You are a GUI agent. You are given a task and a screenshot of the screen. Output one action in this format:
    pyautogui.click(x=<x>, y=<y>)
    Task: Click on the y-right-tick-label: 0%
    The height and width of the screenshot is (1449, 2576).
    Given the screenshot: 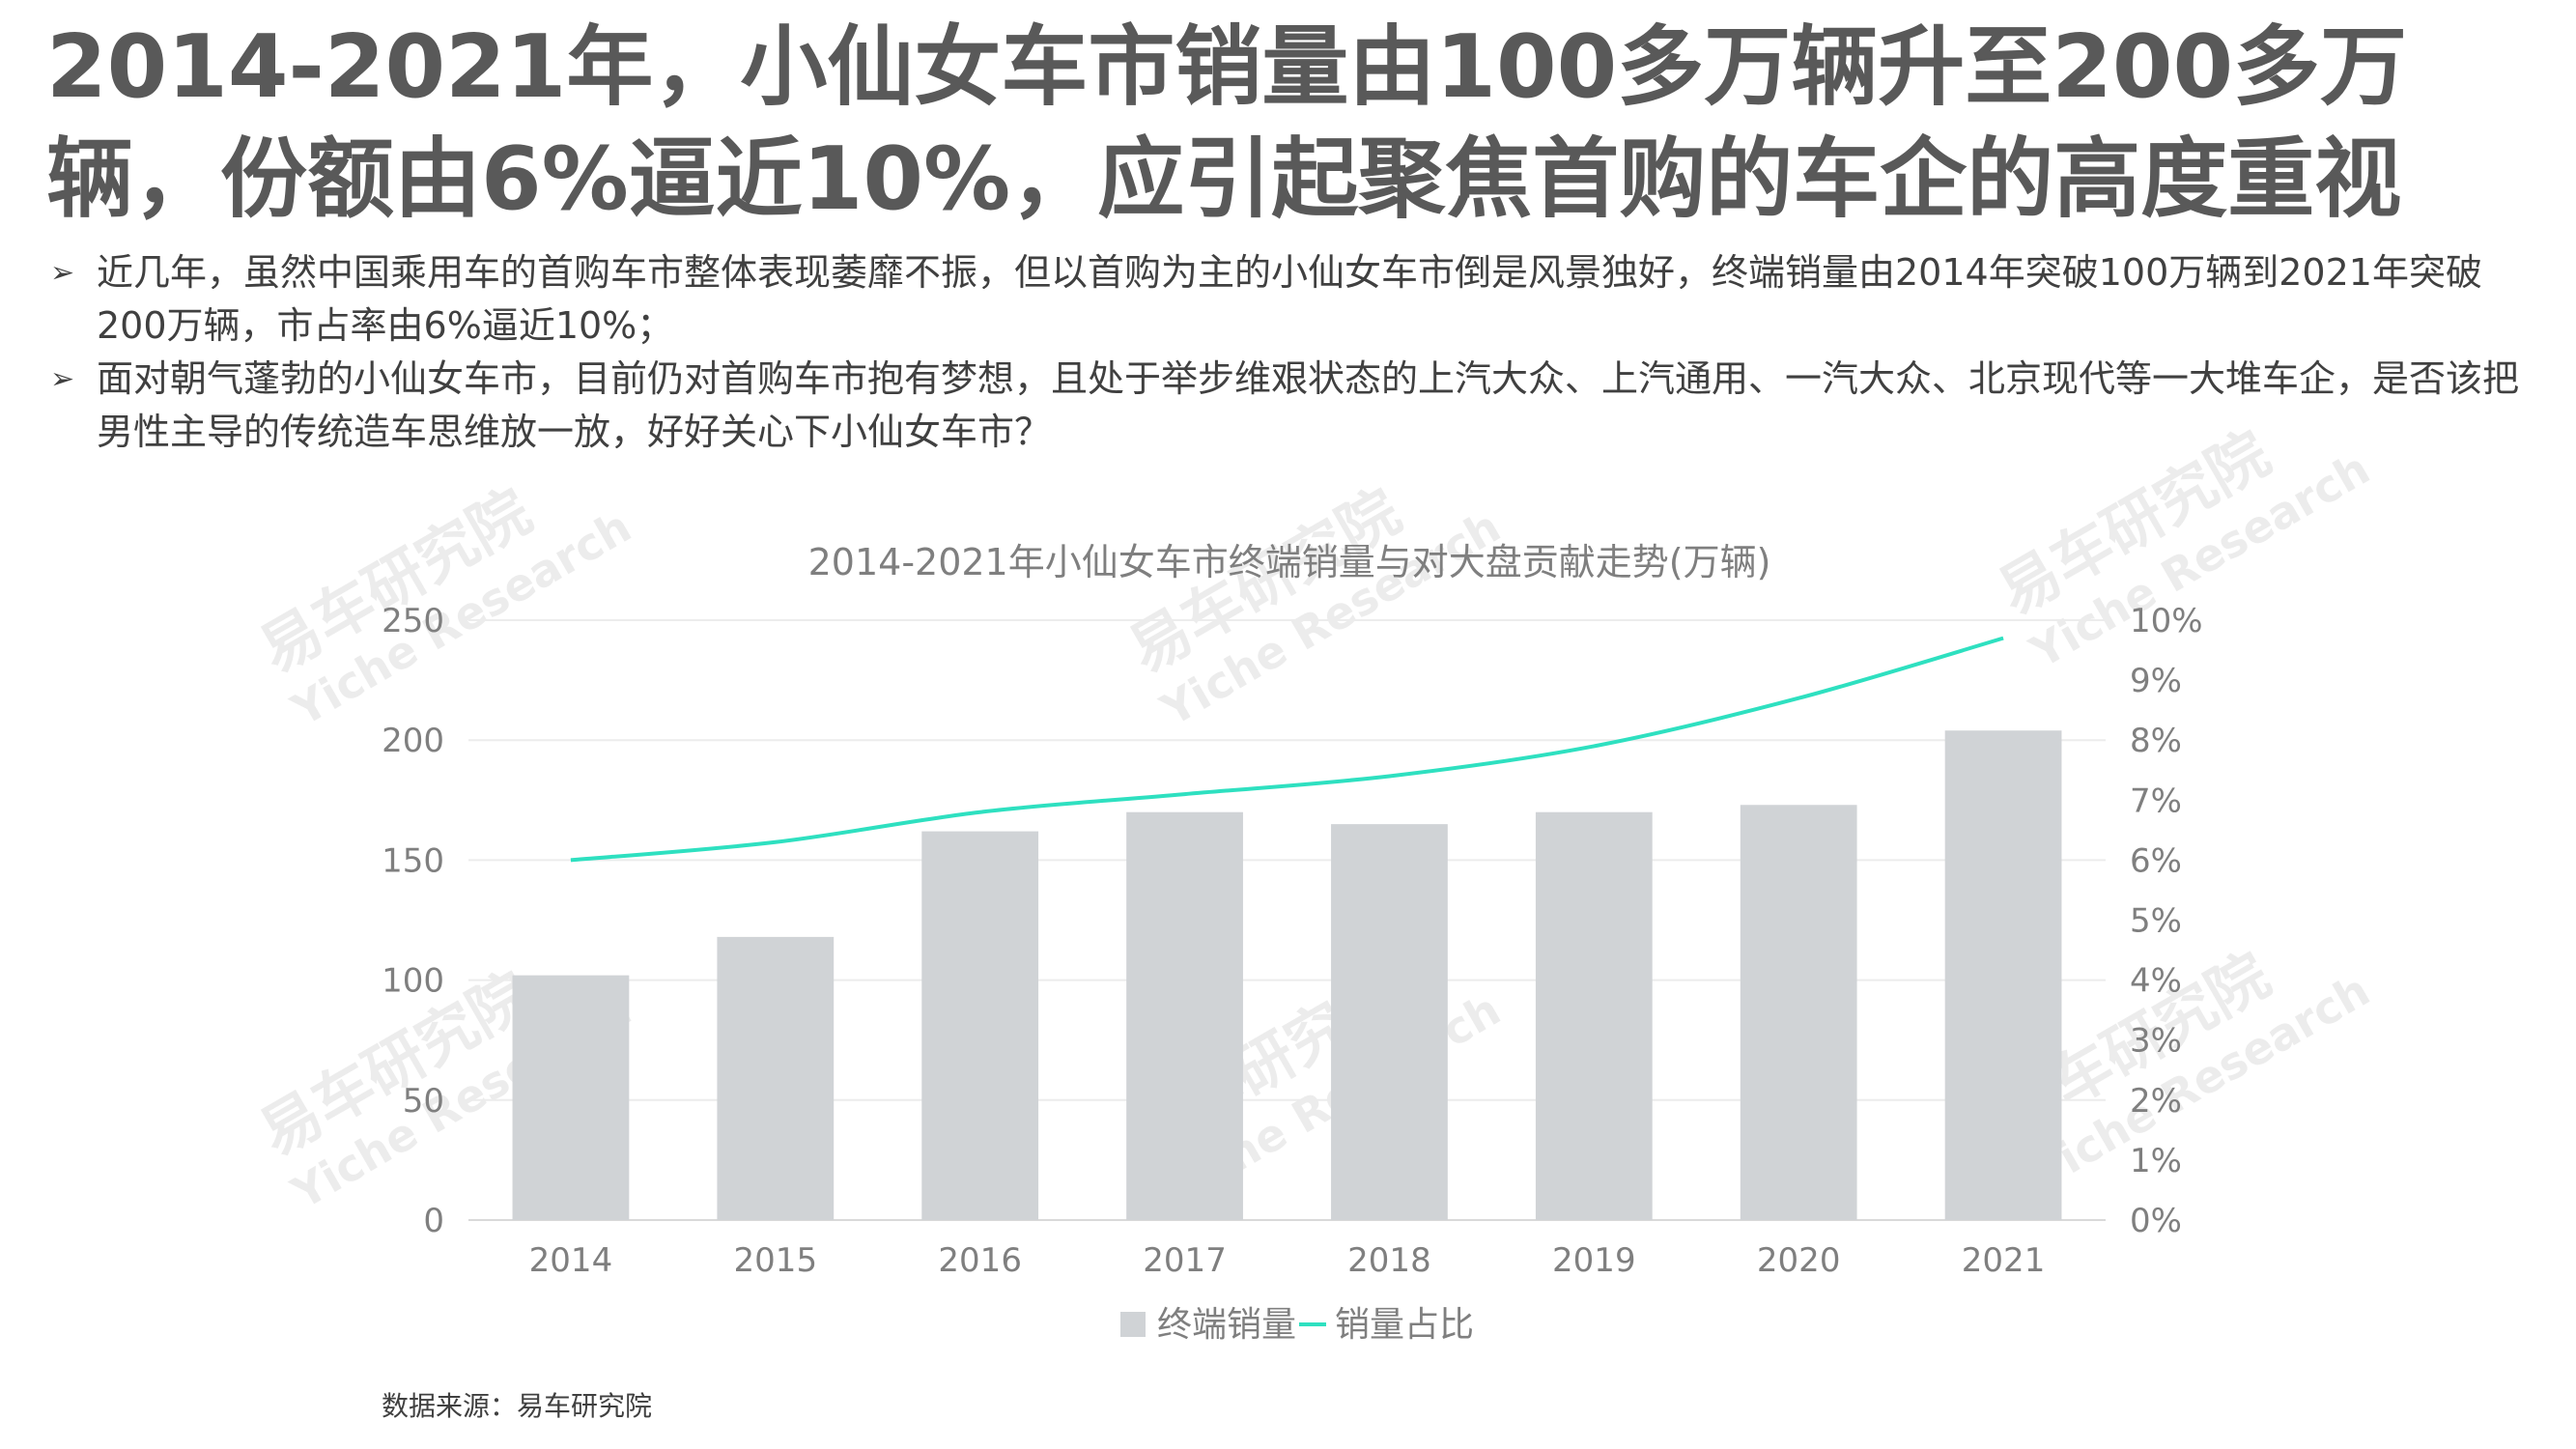 What is the action you would take?
    pyautogui.click(x=2156, y=1221)
    